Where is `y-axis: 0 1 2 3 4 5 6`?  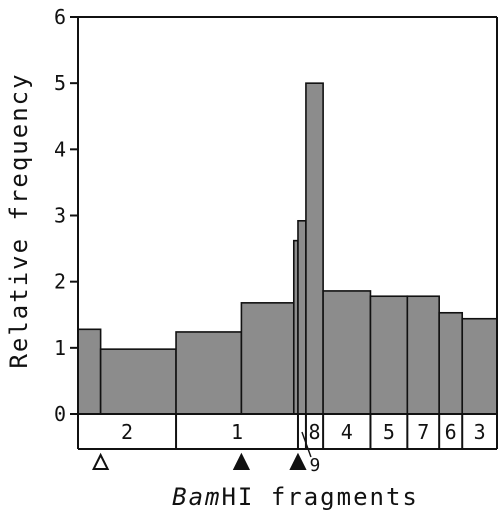 y-axis: 0 1 2 3 4 5 6 is located at coordinates (66, 215).